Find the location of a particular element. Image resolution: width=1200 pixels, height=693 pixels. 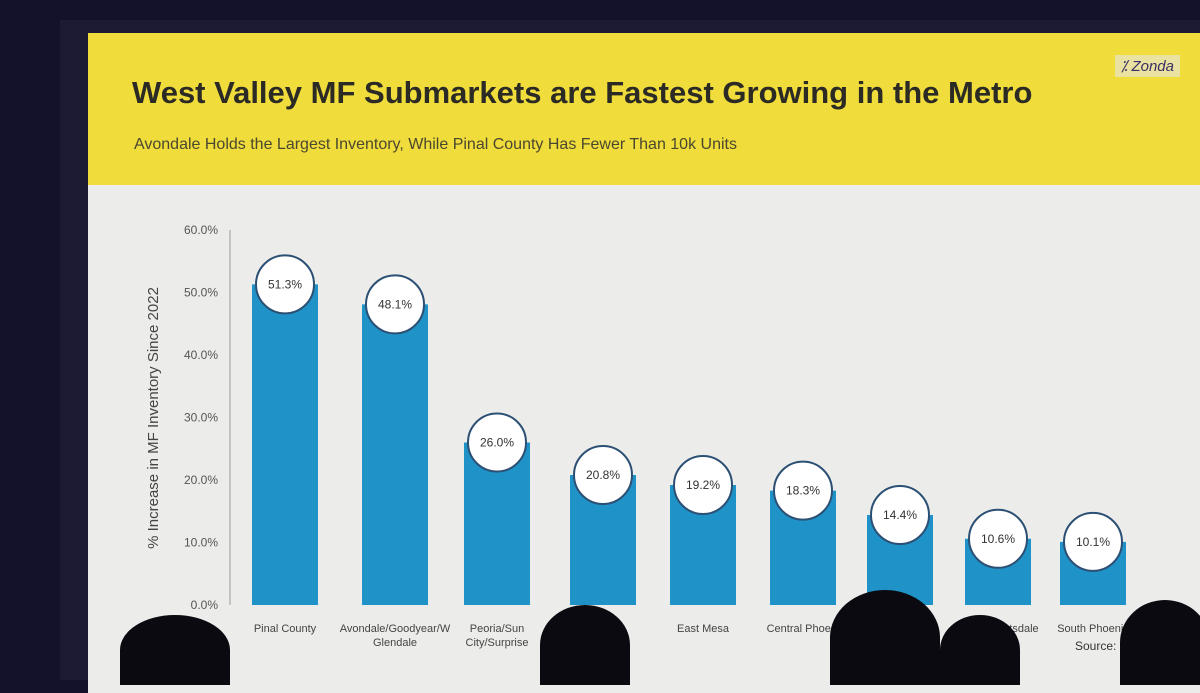

x-tick-label: Peoria/Sun City/Surprise is located at coordinates (497, 636).